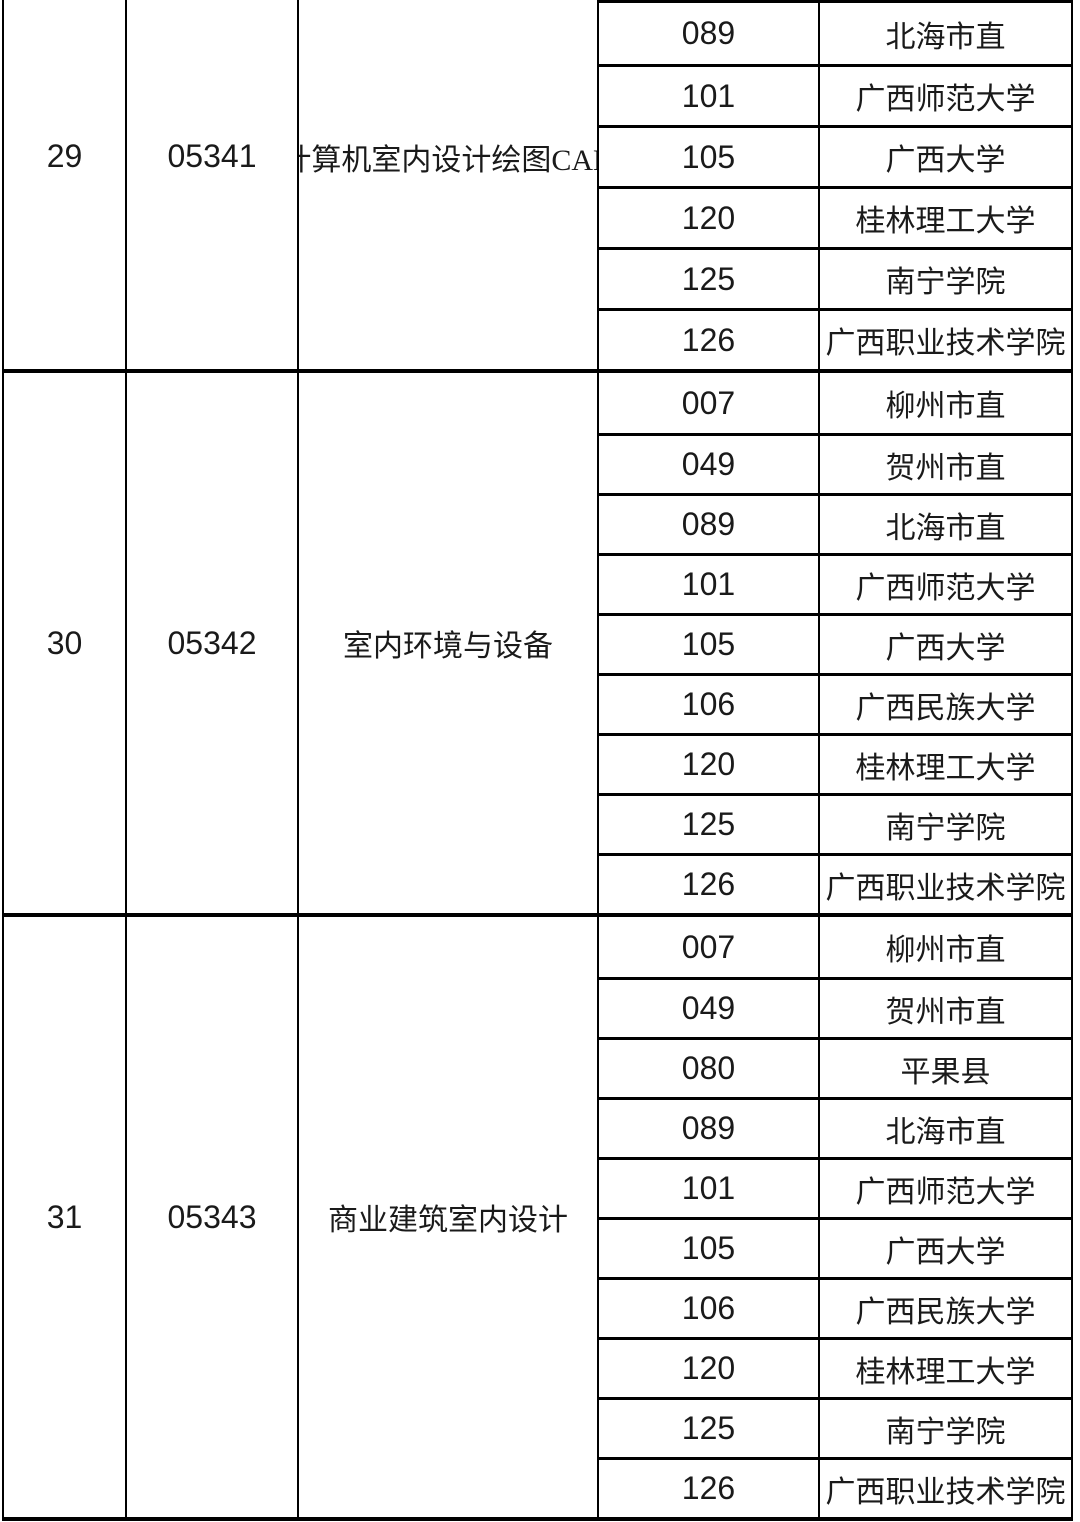 Image resolution: width=1080 pixels, height=1522 pixels. Describe the element at coordinates (709, 1068) in the screenshot. I see `exam-site-code: 080` at that location.